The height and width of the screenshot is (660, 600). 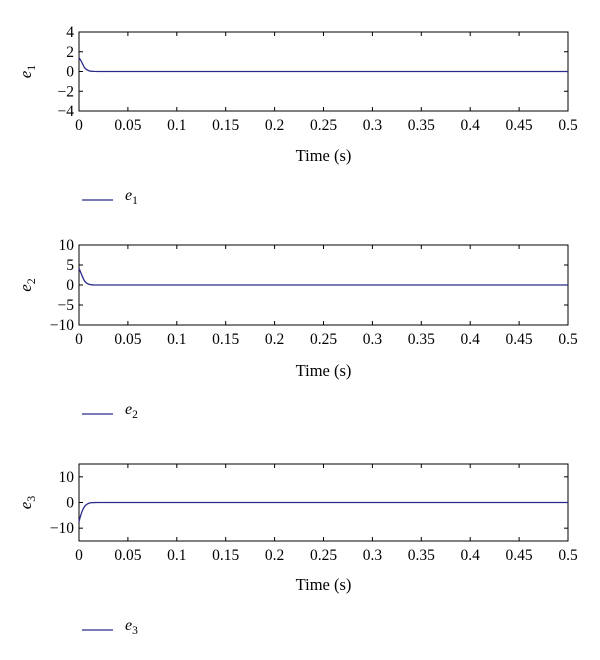 I want to click on chart-1-legend-label-1: e1, so click(x=131, y=197).